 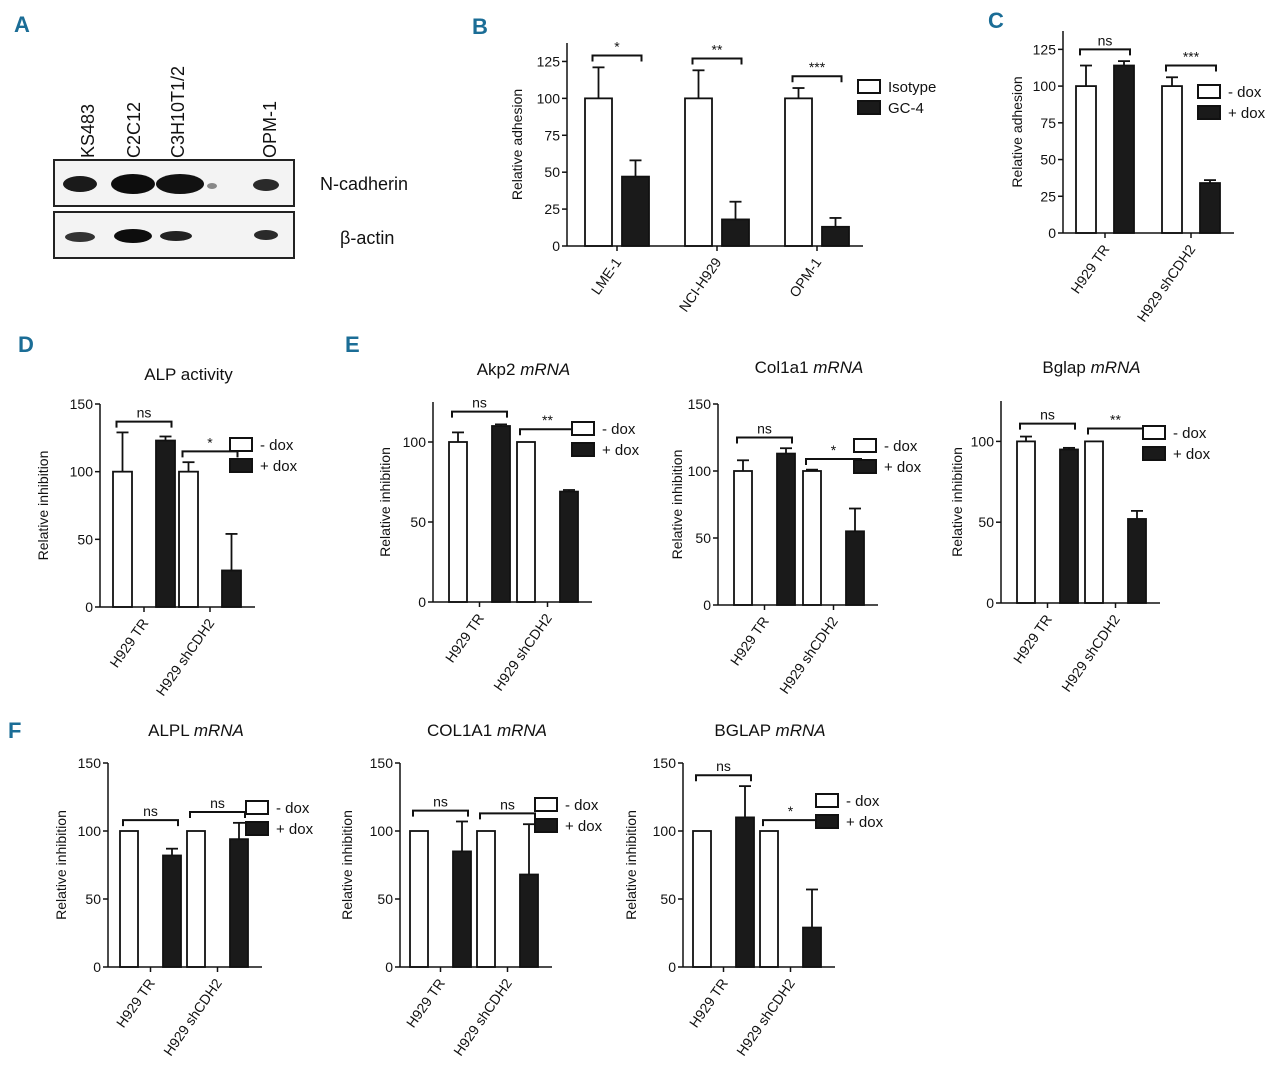 What do you see at coordinates (487, 730) in the screenshot?
I see `chart-title: COL1A1 mRNA` at bounding box center [487, 730].